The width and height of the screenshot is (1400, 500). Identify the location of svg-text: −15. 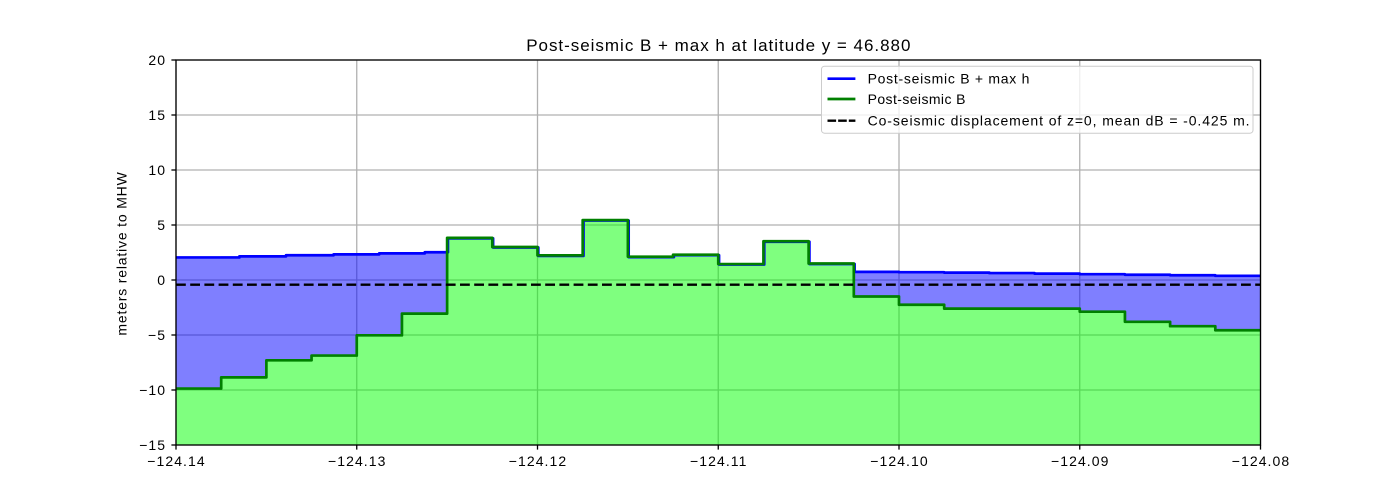
(152, 445).